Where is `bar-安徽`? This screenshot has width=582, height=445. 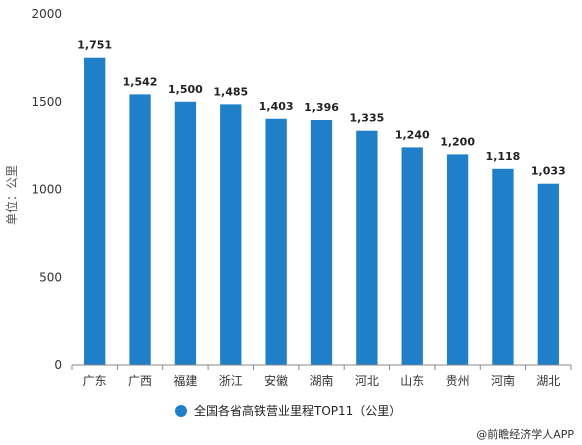 bar-安徽 is located at coordinates (276, 241).